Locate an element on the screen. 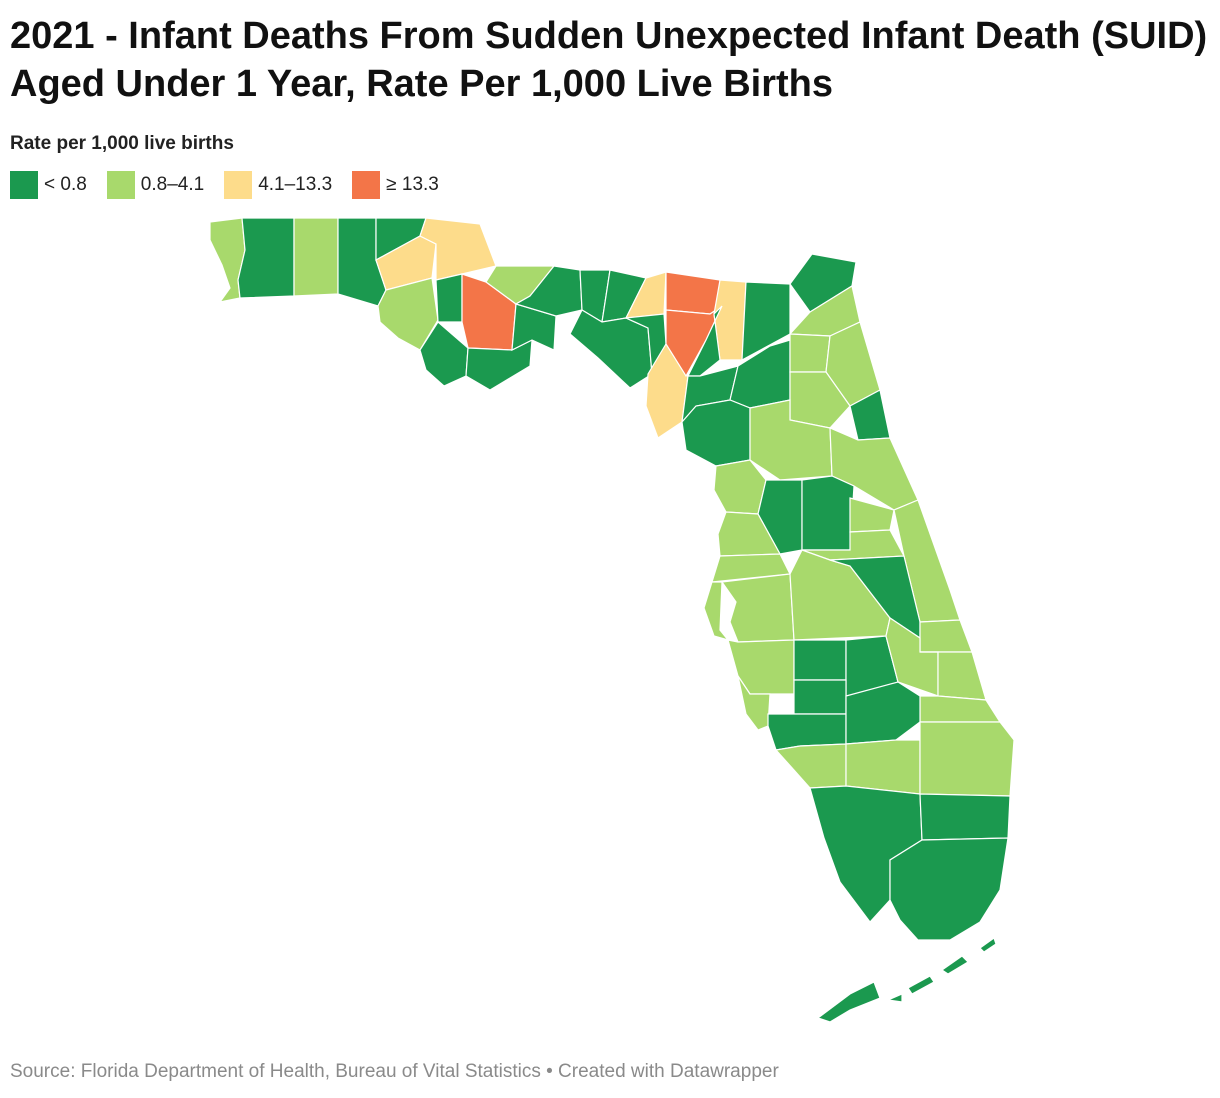 This screenshot has width=1220, height=1098. legend: < 0.8 0.8–4.1 4.1–13.3 ≥ 13.3 is located at coordinates (234, 185).